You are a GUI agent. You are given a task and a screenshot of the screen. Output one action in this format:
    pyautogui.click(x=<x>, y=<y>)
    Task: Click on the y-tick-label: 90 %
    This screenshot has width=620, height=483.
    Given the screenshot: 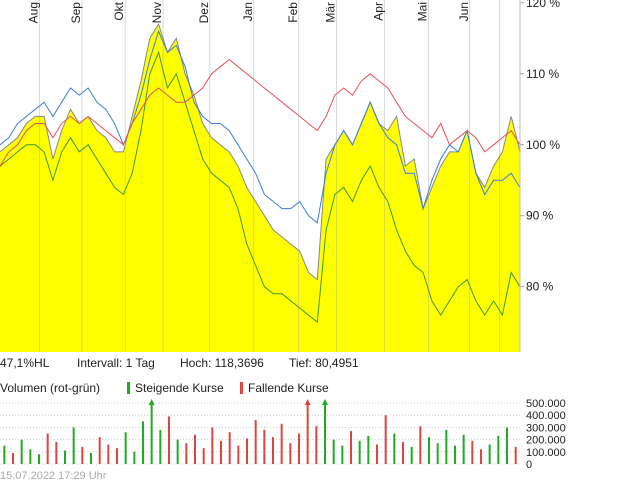 What is the action you would take?
    pyautogui.click(x=540, y=216)
    